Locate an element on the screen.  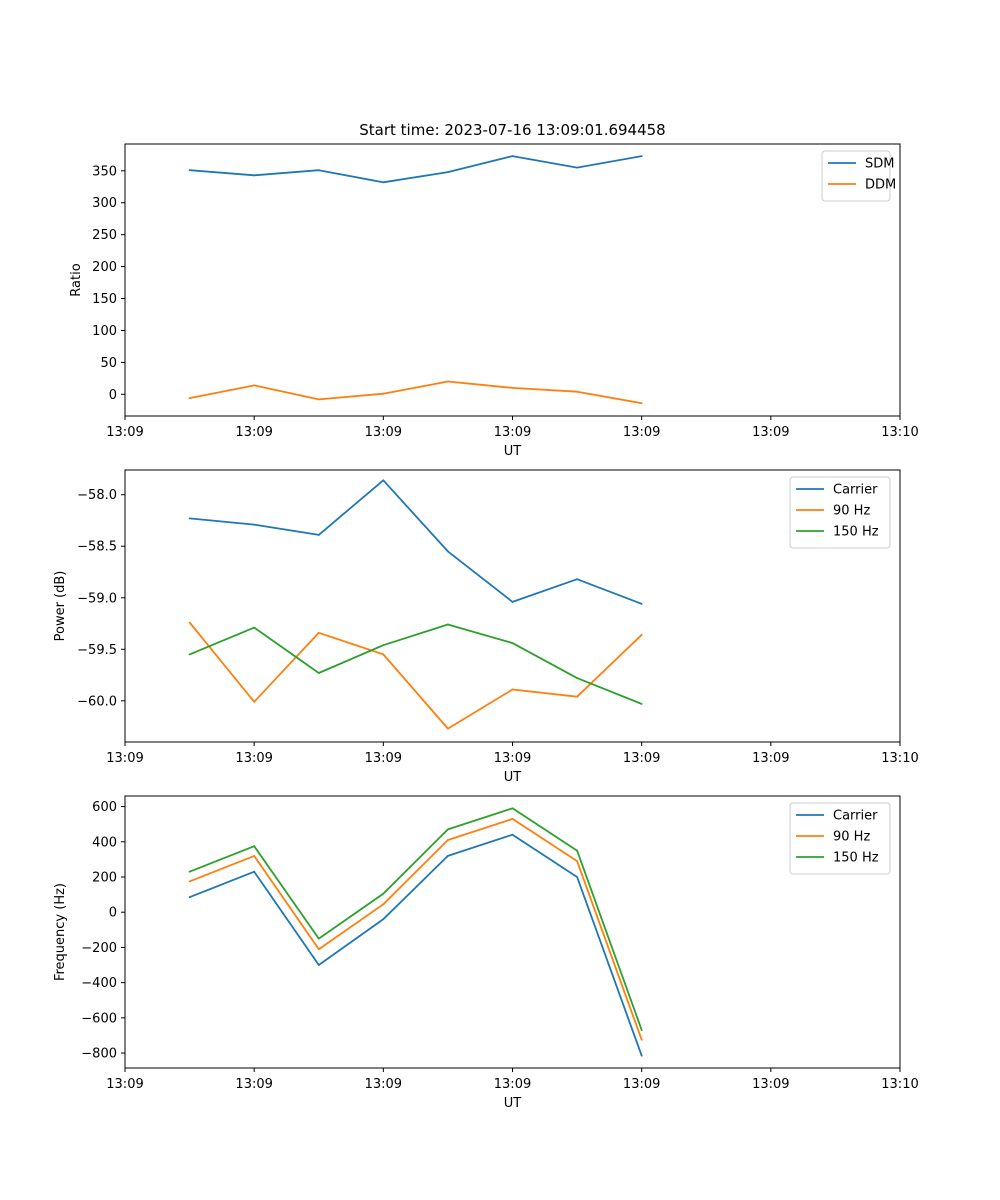
y-tick-label: −59.0 is located at coordinates (97, 598).